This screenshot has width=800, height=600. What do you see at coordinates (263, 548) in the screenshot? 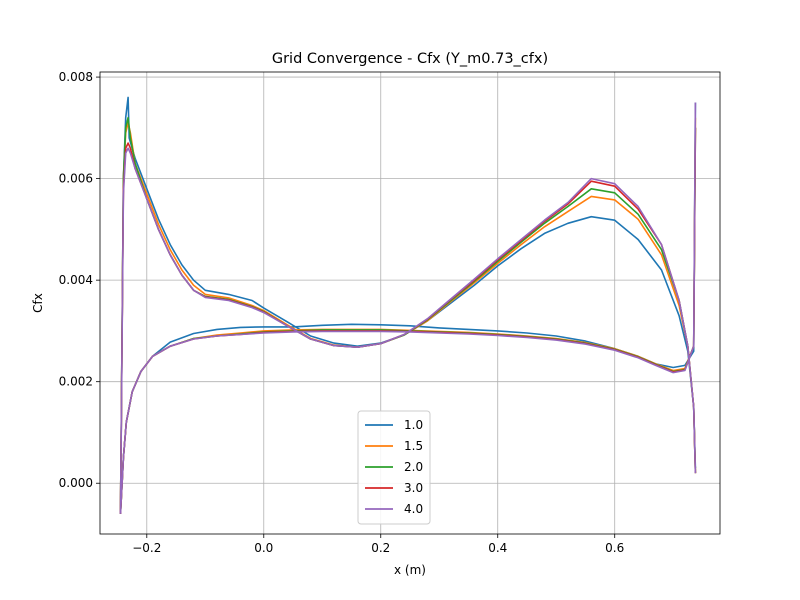
I see `x-tick-label: 0.0` at bounding box center [263, 548].